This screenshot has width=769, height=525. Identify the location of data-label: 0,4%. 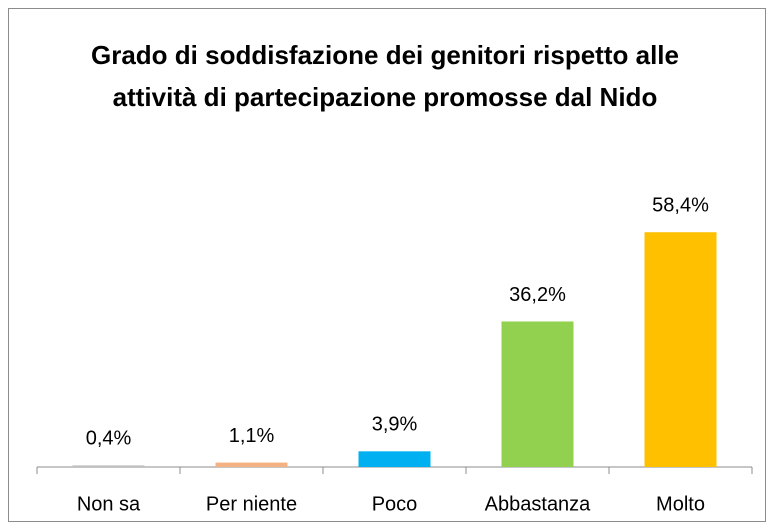
(109, 439).